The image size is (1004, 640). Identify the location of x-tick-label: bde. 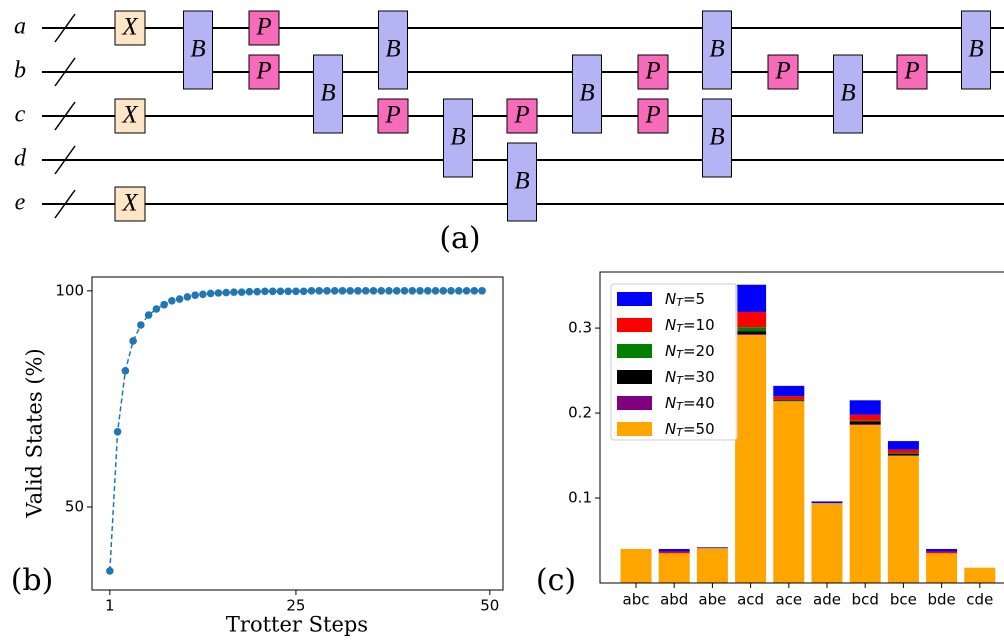
(941, 600).